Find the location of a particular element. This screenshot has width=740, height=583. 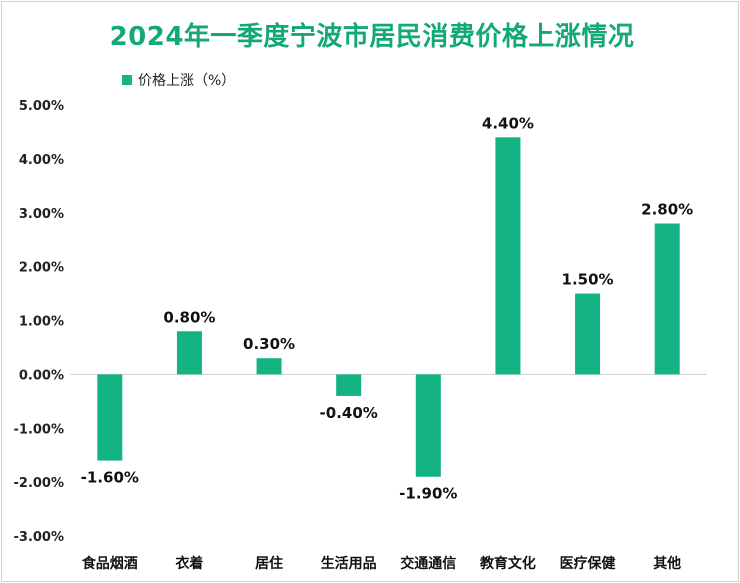

y-tick-label: -3.00% is located at coordinates (39, 537).